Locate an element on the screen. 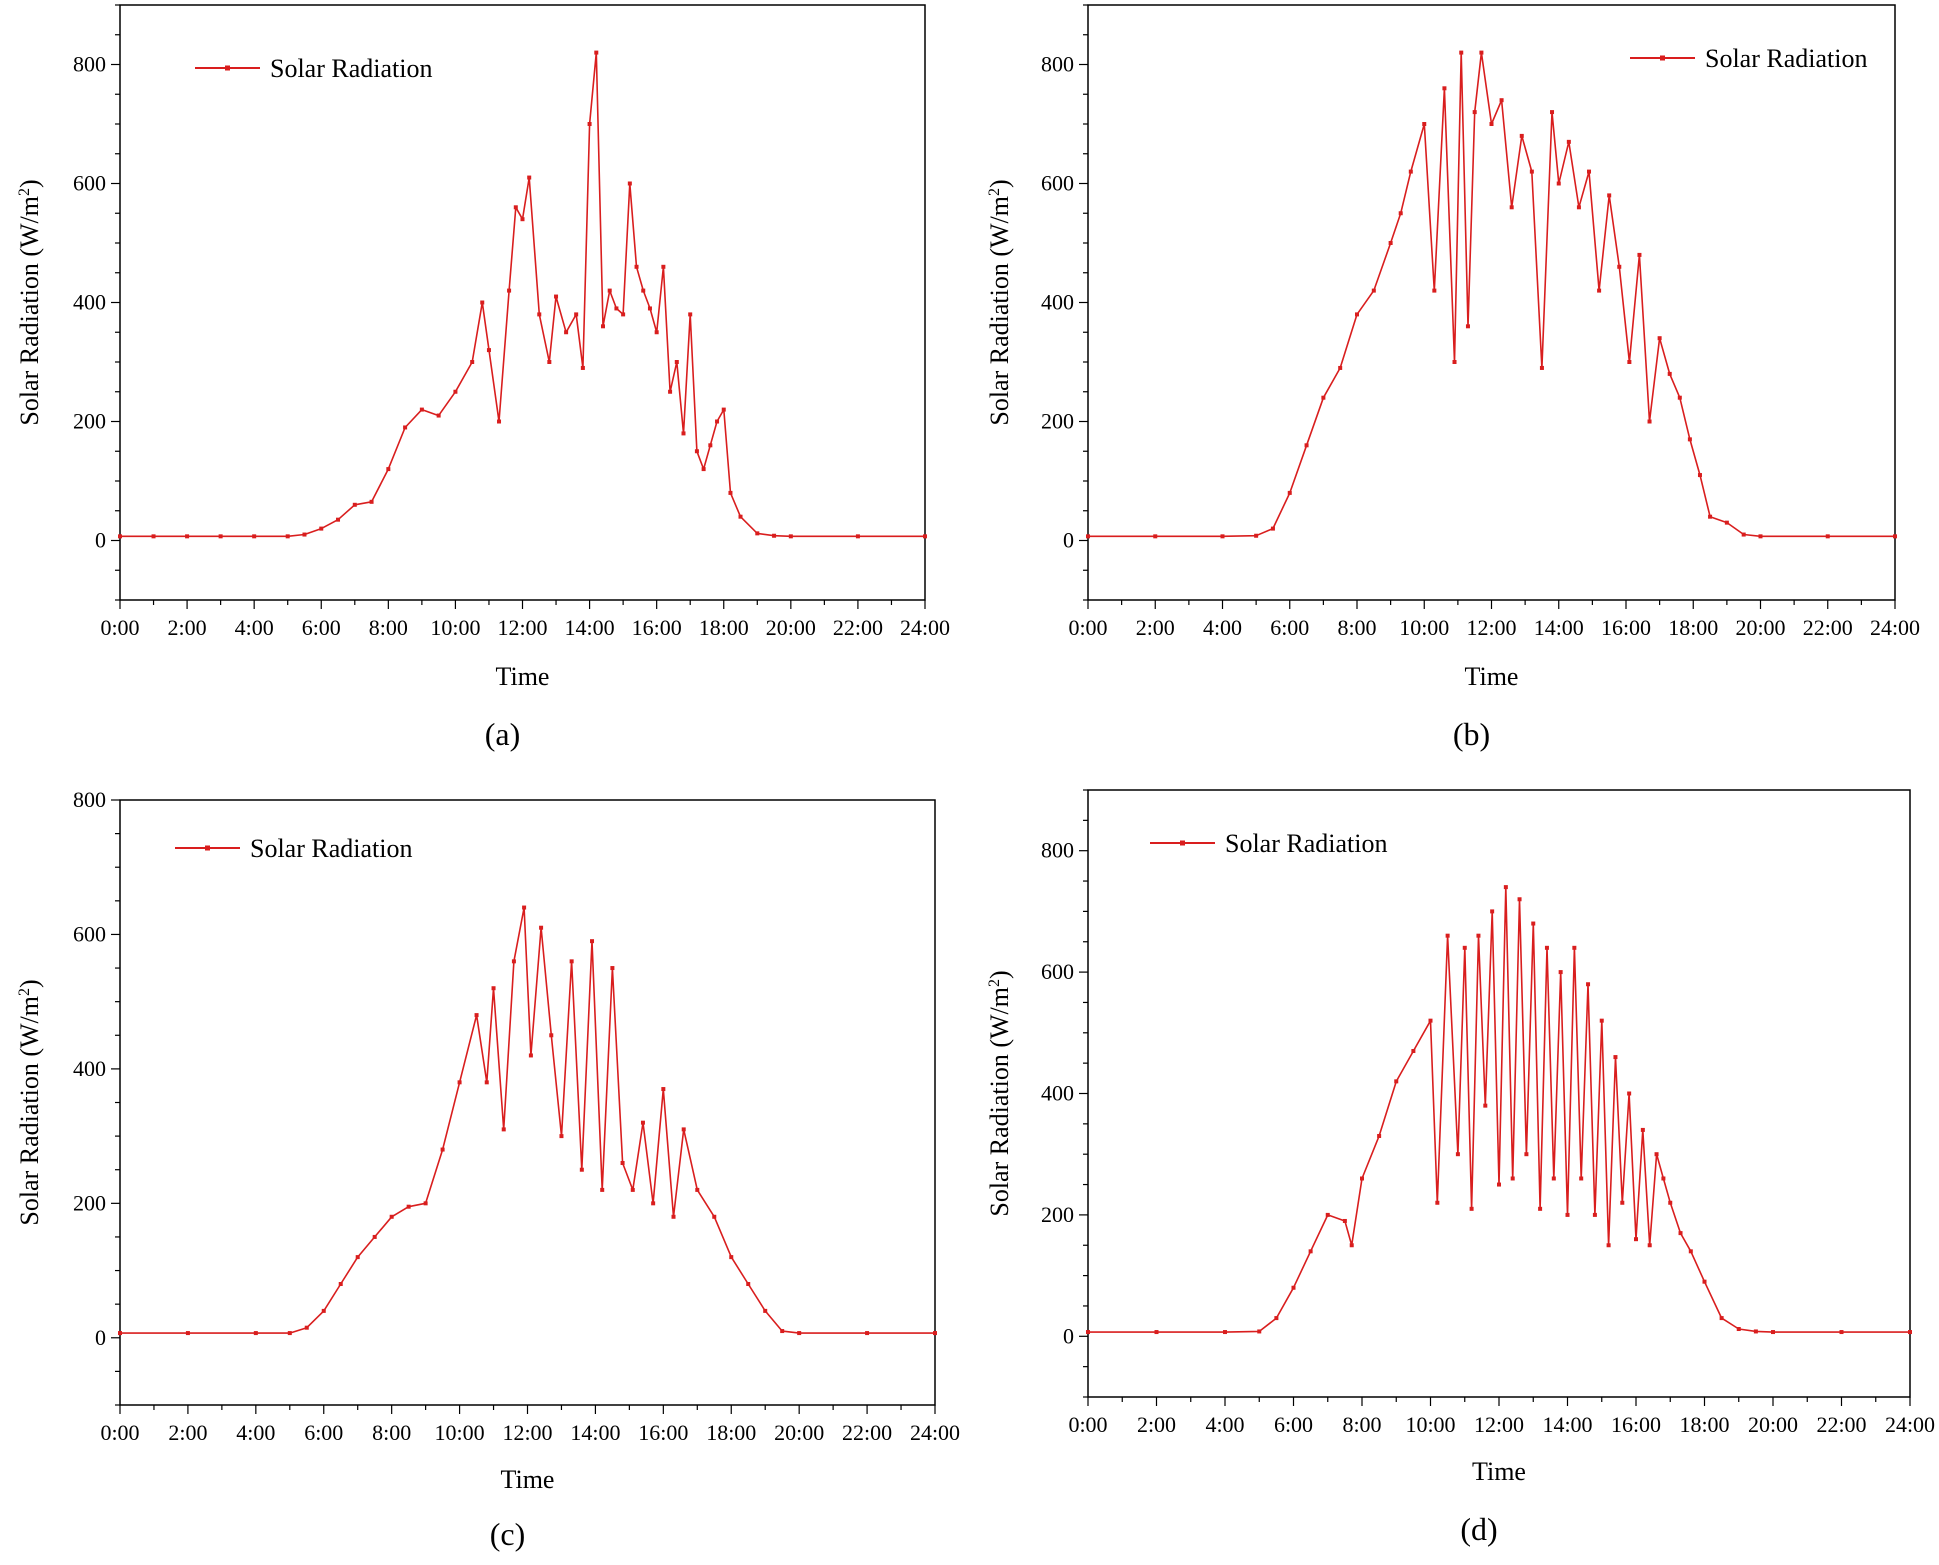  y-tick-label: 0 is located at coordinates (100, 540).